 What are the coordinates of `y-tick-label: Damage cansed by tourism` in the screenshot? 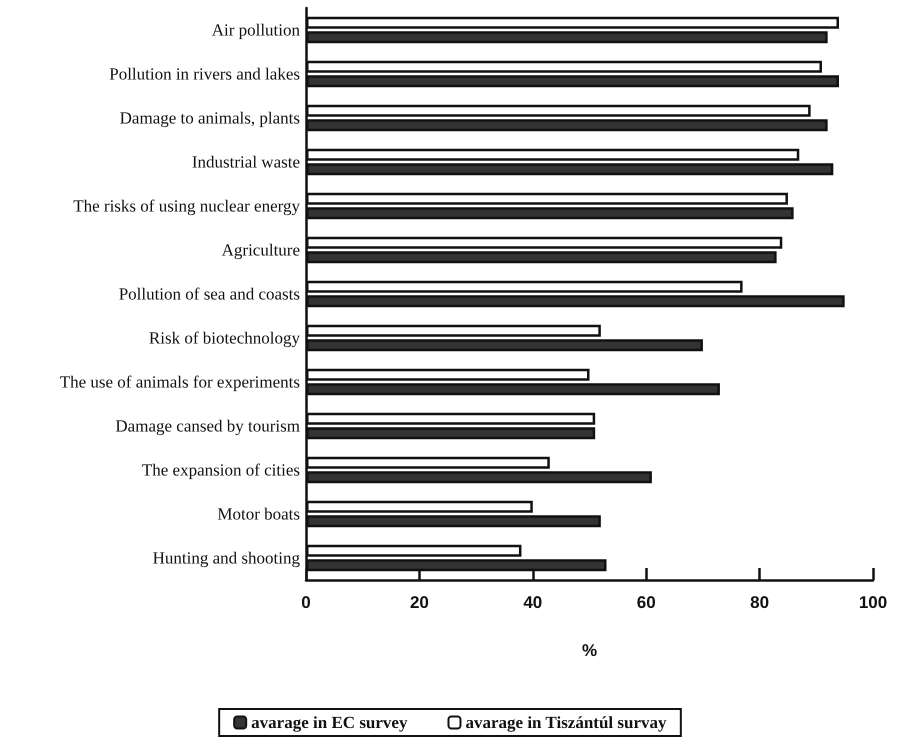 It's located at (207, 426).